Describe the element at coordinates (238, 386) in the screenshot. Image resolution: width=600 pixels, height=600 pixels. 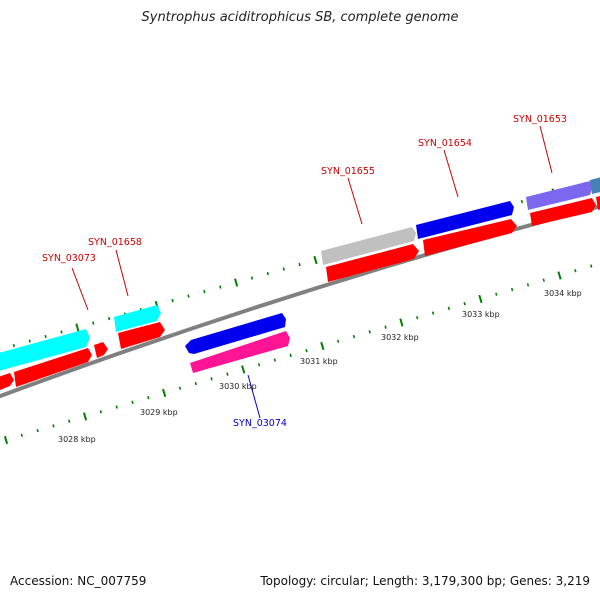
I see `tick-label-3030: 3030 kbp` at that location.